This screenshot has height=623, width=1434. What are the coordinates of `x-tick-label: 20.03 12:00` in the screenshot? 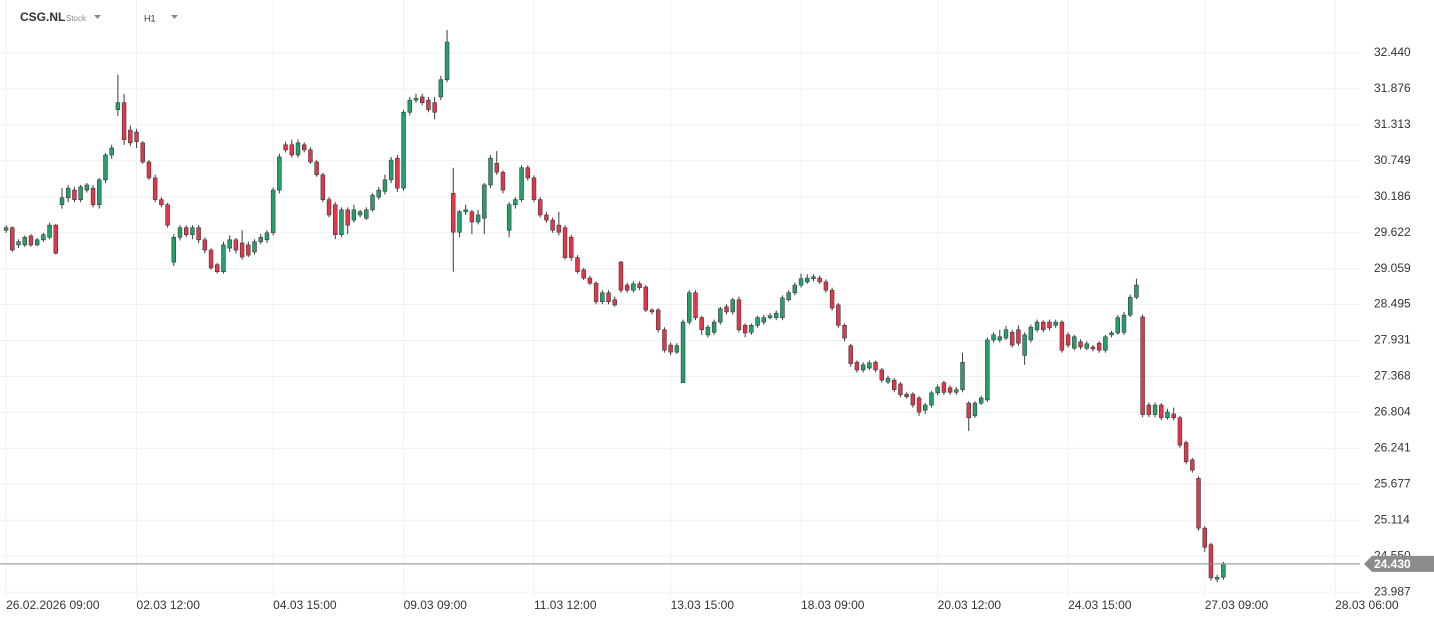 It's located at (970, 605).